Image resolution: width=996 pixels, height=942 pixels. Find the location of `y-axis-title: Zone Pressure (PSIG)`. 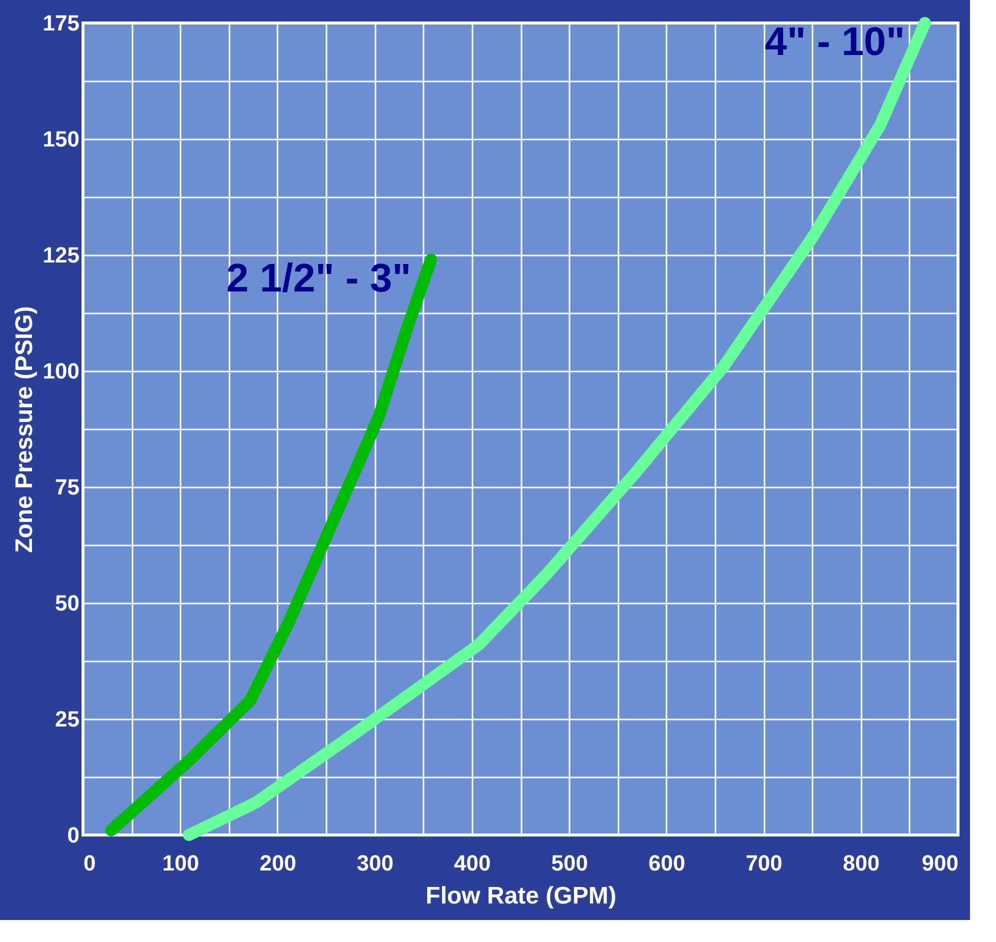

y-axis-title: Zone Pressure (PSIG) is located at coordinates (24, 429).